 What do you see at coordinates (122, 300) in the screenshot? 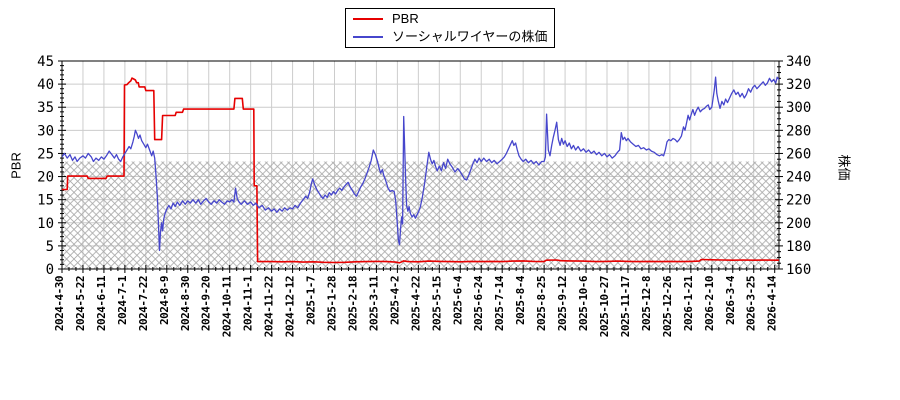
I see `x-tick-label: 2024-7-1` at bounding box center [122, 300].